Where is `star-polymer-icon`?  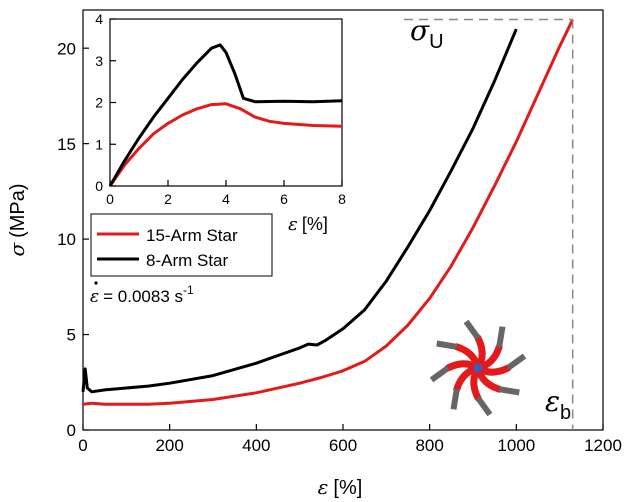
star-polymer-icon is located at coordinates (478, 368).